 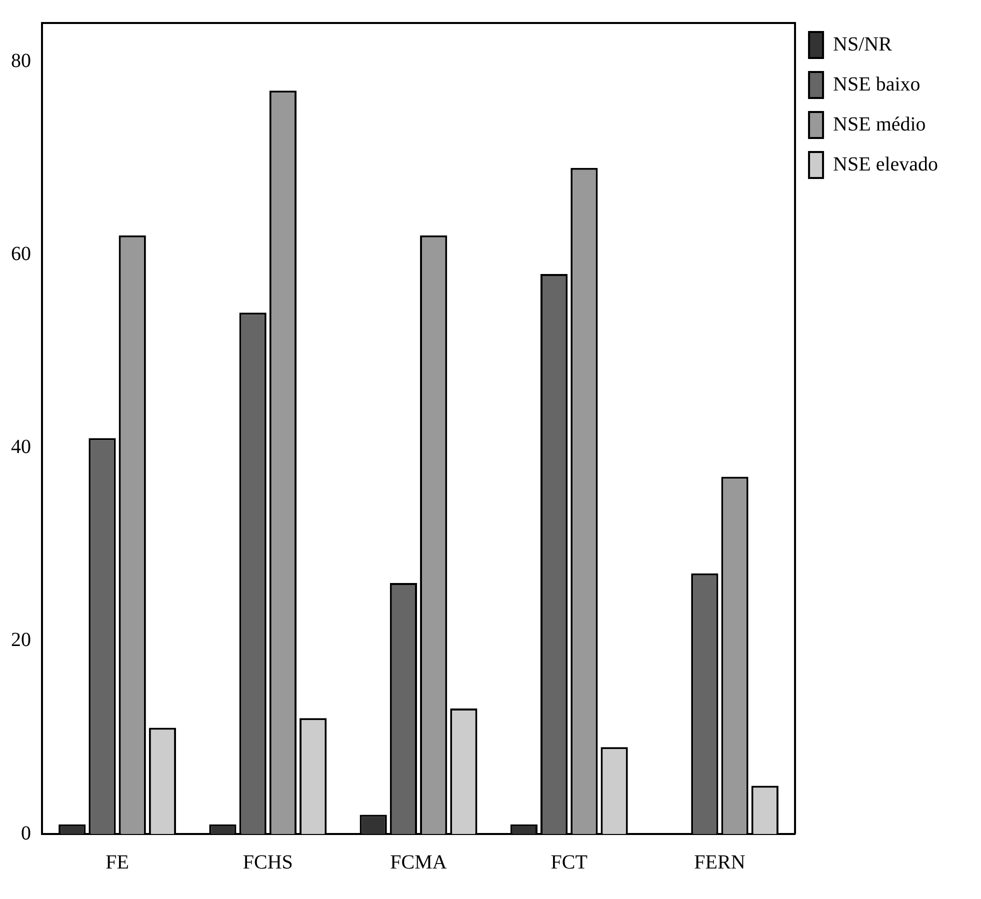 I want to click on x-tick-label: FCMA, so click(x=419, y=862).